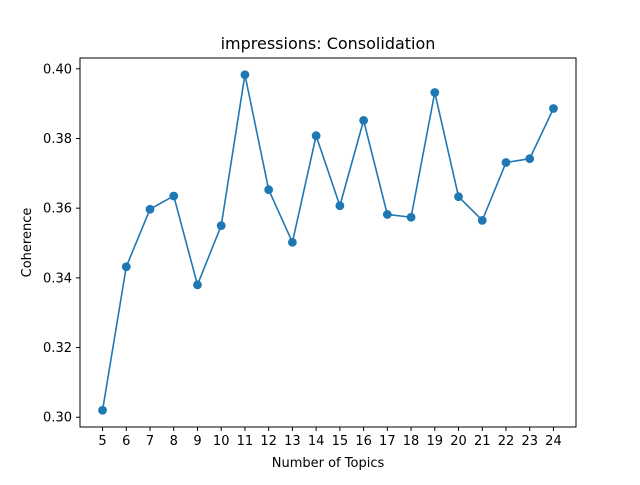  What do you see at coordinates (27, 243) in the screenshot?
I see `y-axis-label: Coherence` at bounding box center [27, 243].